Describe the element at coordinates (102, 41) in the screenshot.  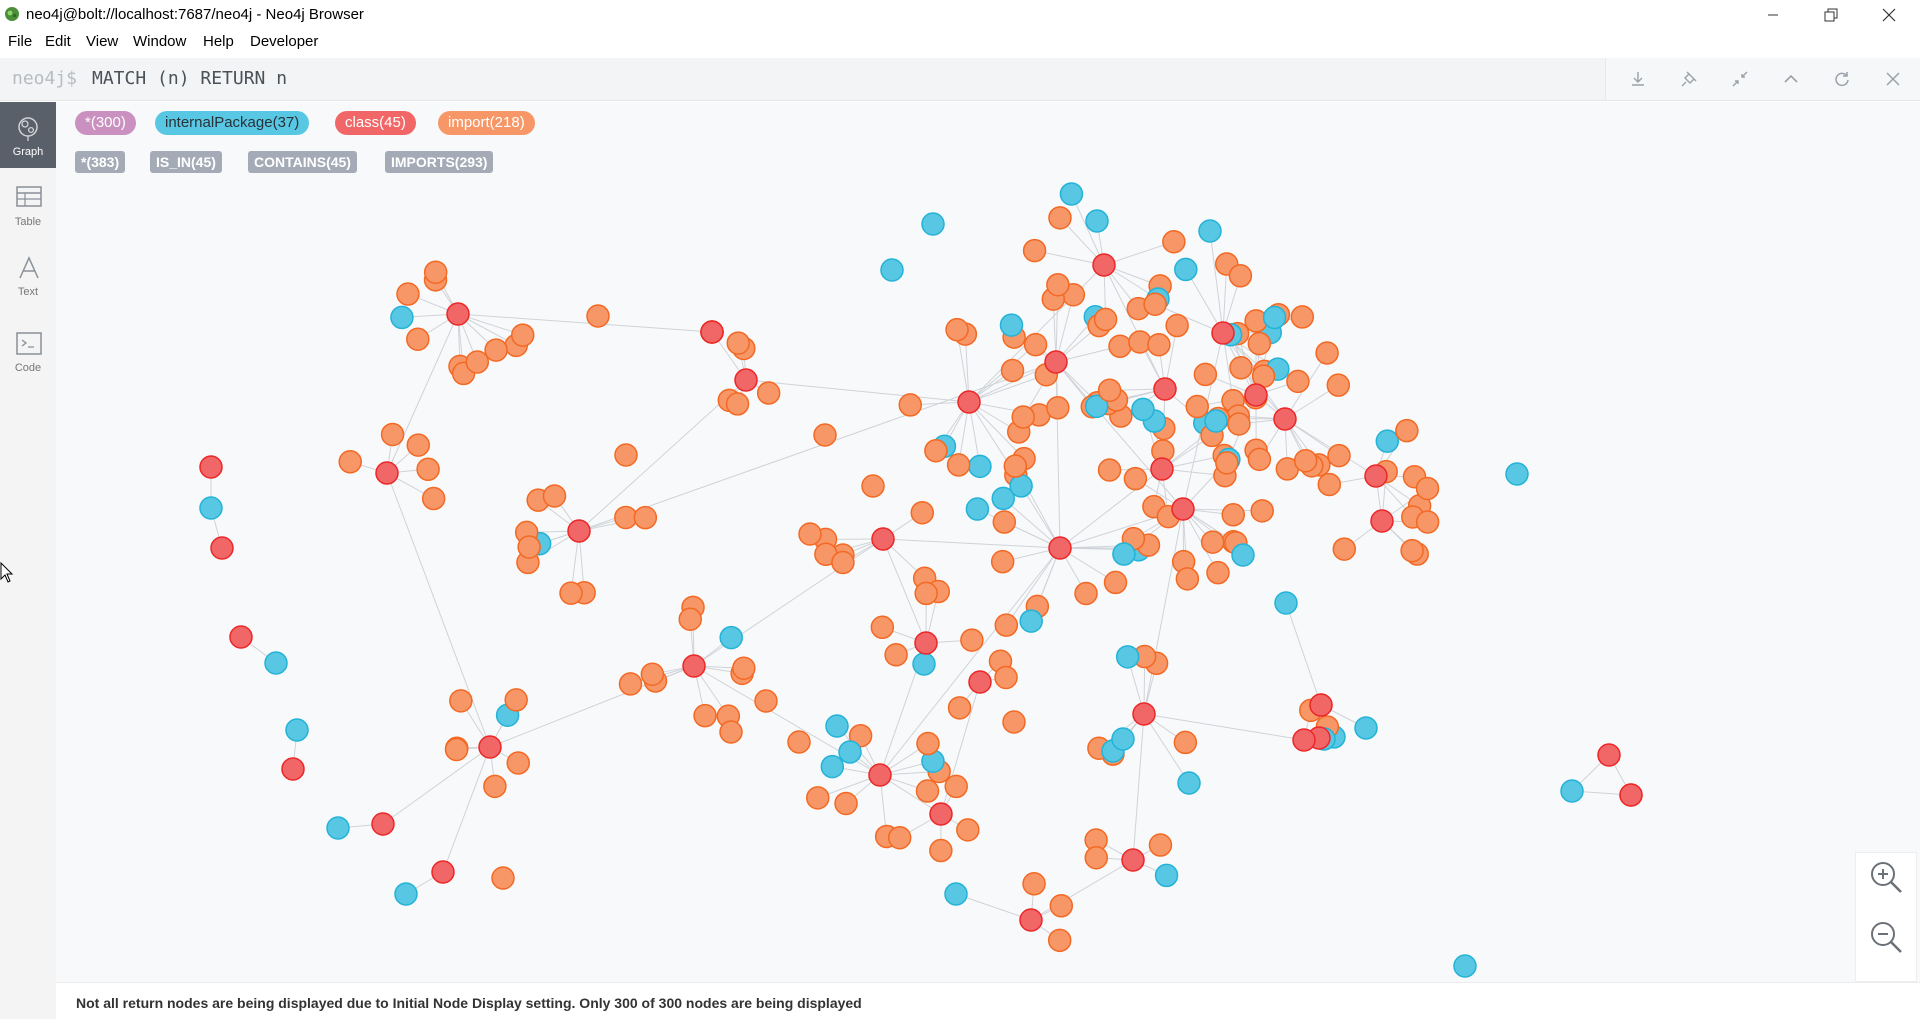
I see `menu-view: View` at that location.